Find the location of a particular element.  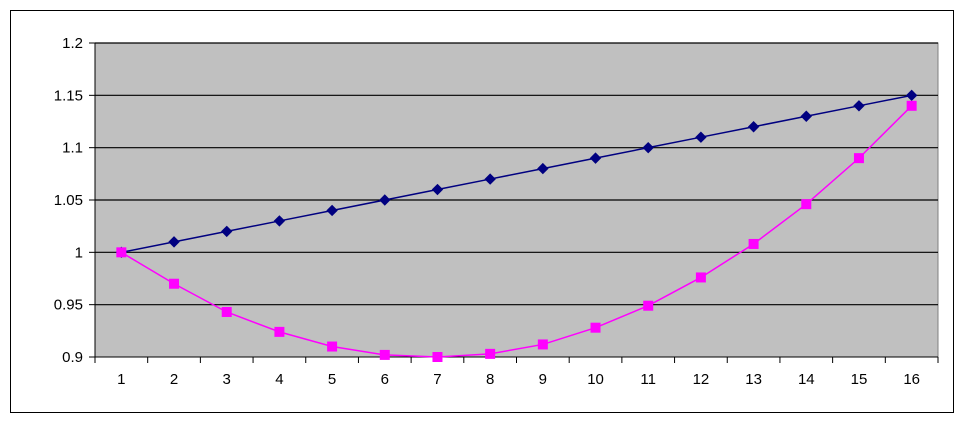

x-tick-label: 15 is located at coordinates (859, 379).